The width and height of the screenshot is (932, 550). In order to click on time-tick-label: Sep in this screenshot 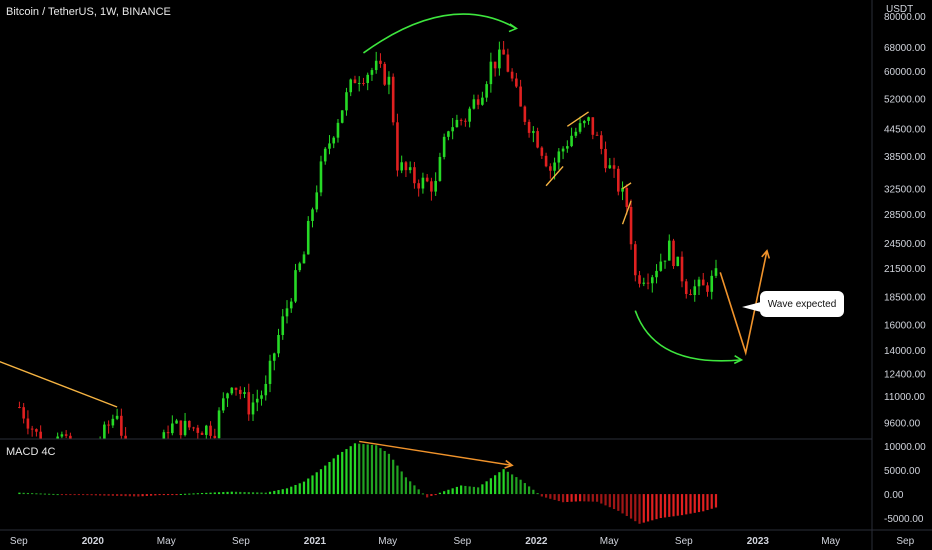, I will do `click(19, 541)`.